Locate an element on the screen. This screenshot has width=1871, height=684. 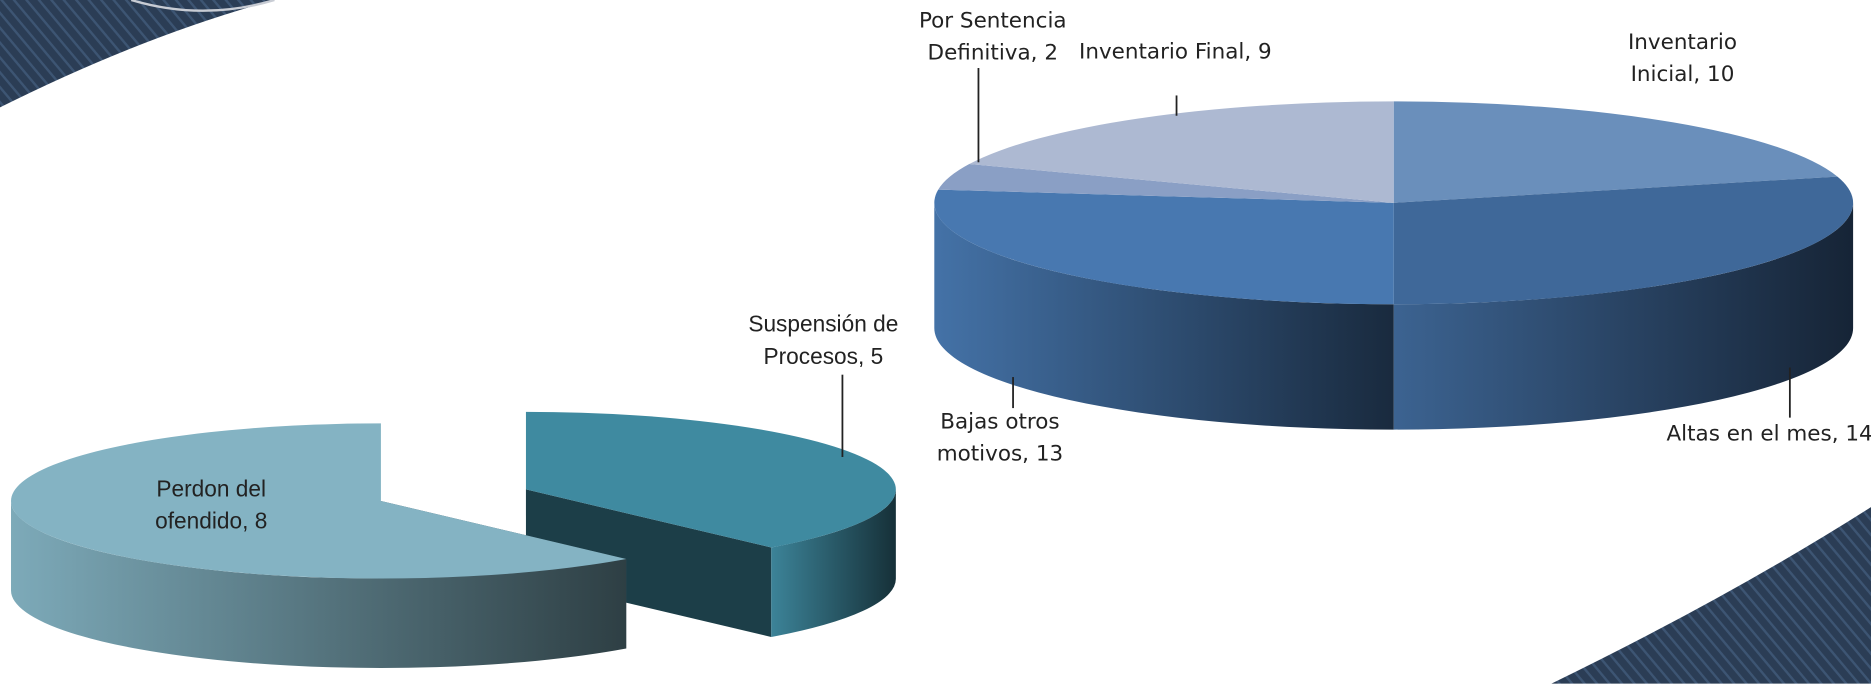
data-label: Por Sentencia Definitiva, 2 is located at coordinates (992, 37).